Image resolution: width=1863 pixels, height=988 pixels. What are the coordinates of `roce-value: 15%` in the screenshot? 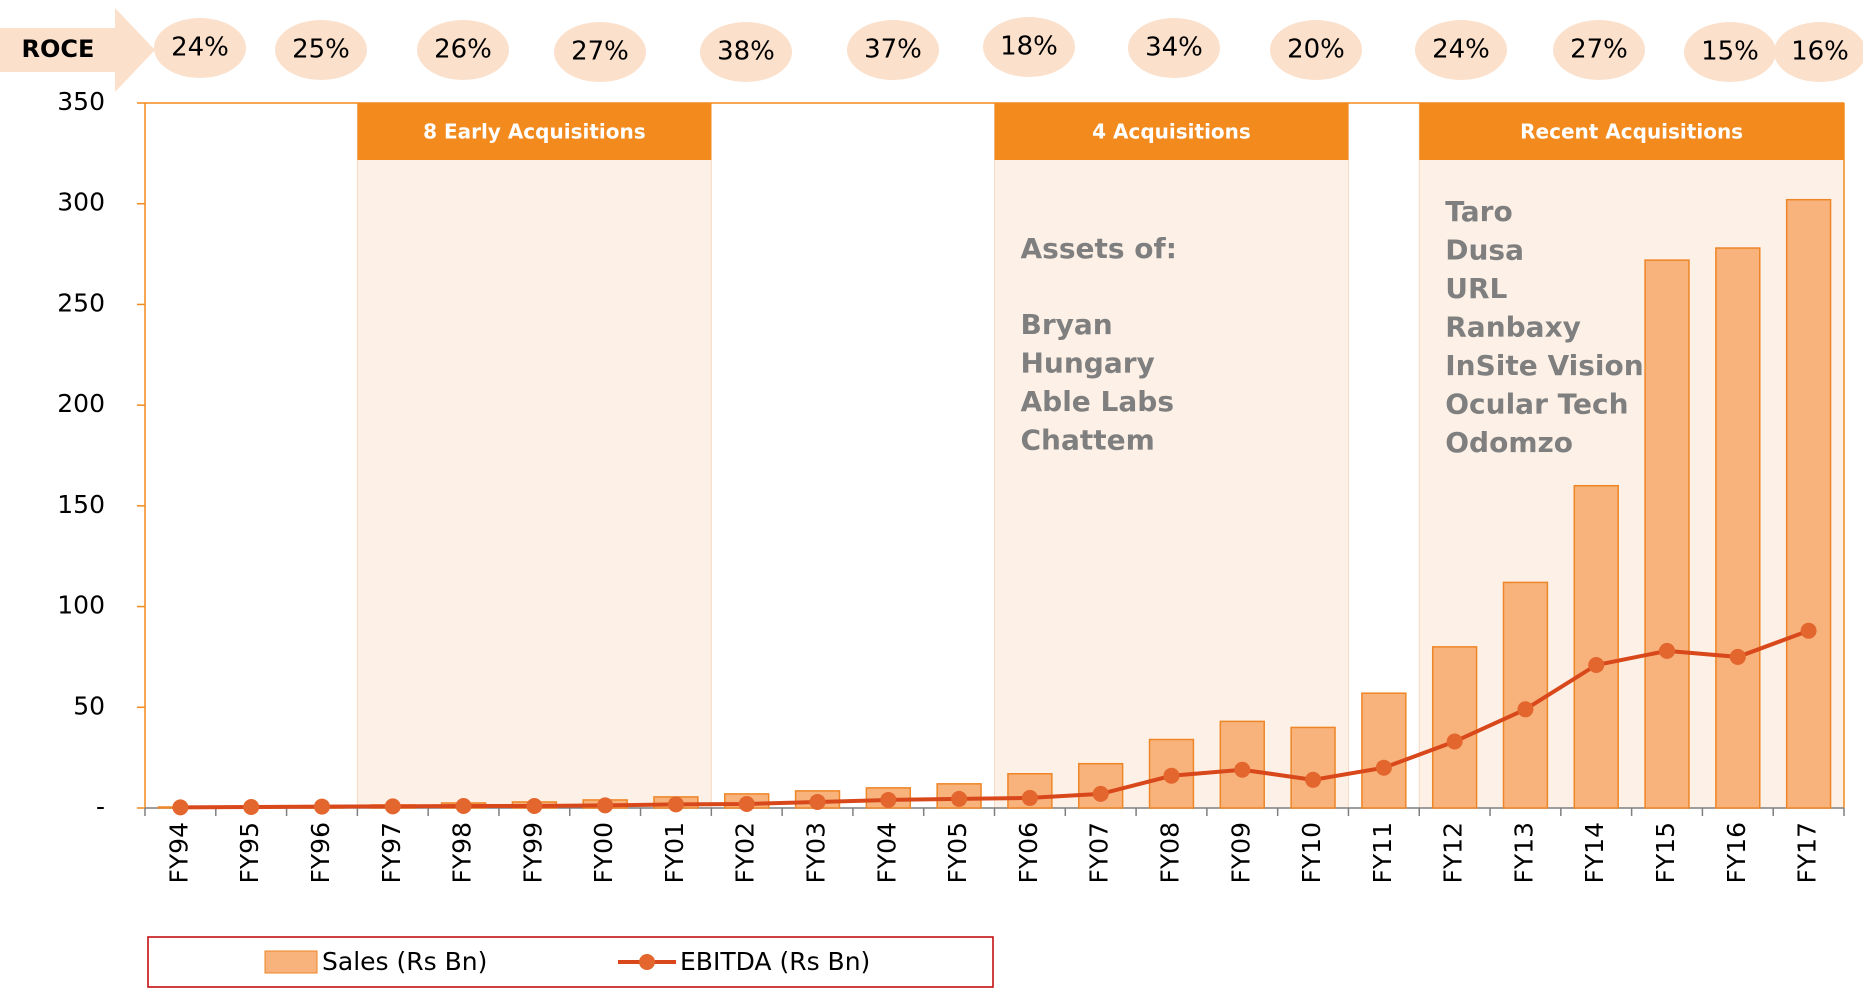 It's located at (1730, 52).